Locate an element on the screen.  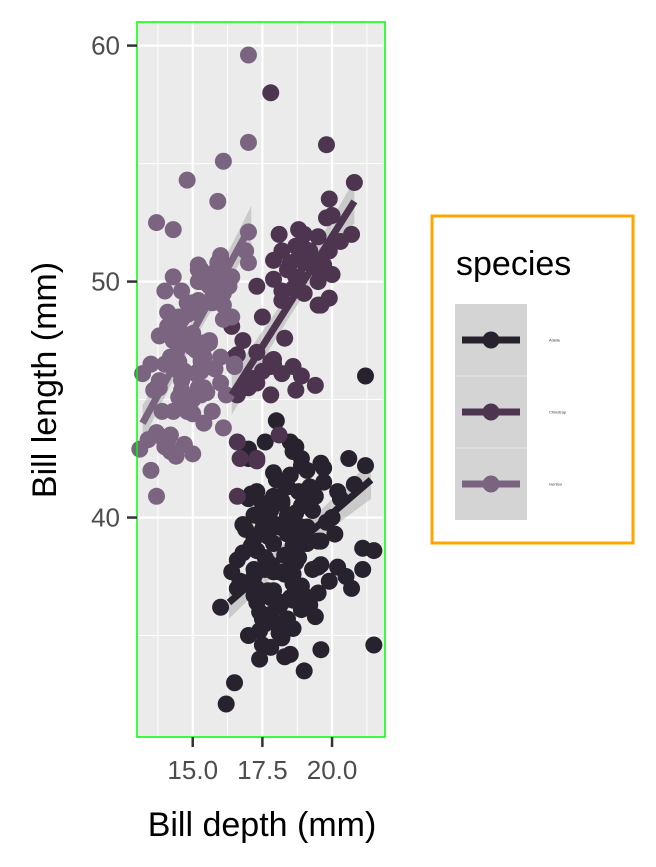
legend: species Adelie Chinstrap Gentoo is located at coordinates (532, 379).